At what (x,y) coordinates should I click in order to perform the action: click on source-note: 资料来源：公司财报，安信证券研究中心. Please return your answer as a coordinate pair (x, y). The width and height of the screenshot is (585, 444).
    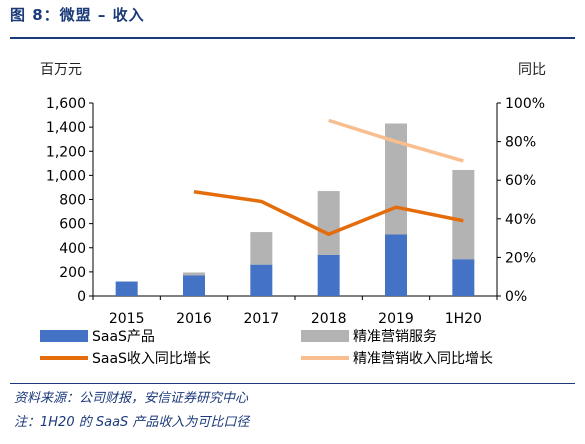
    Looking at the image, I should click on (131, 398).